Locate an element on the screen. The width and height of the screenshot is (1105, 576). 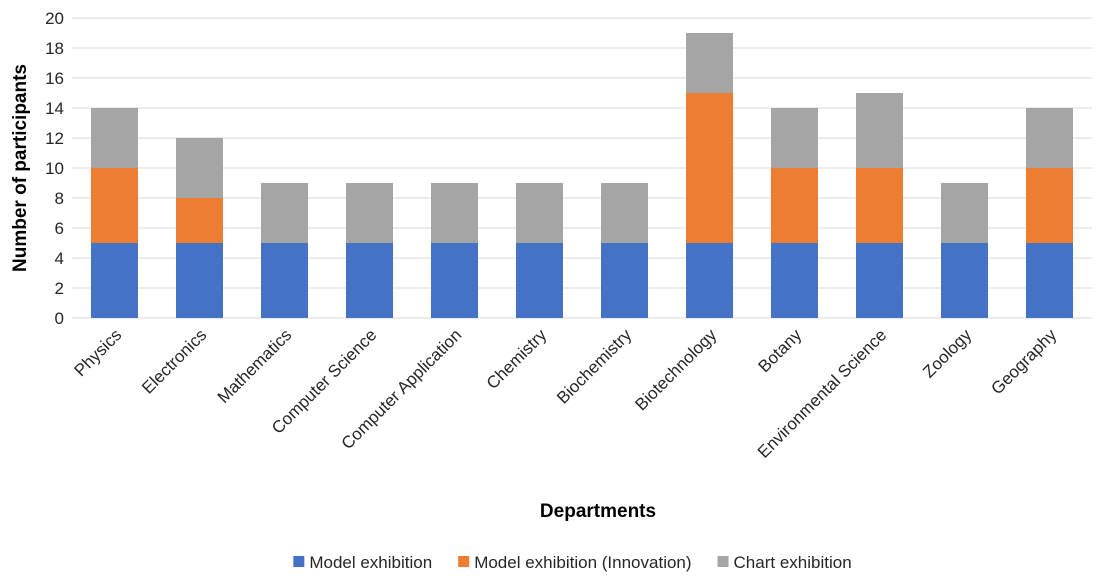
x-tick-label: Biotechnology is located at coordinates (675, 369).